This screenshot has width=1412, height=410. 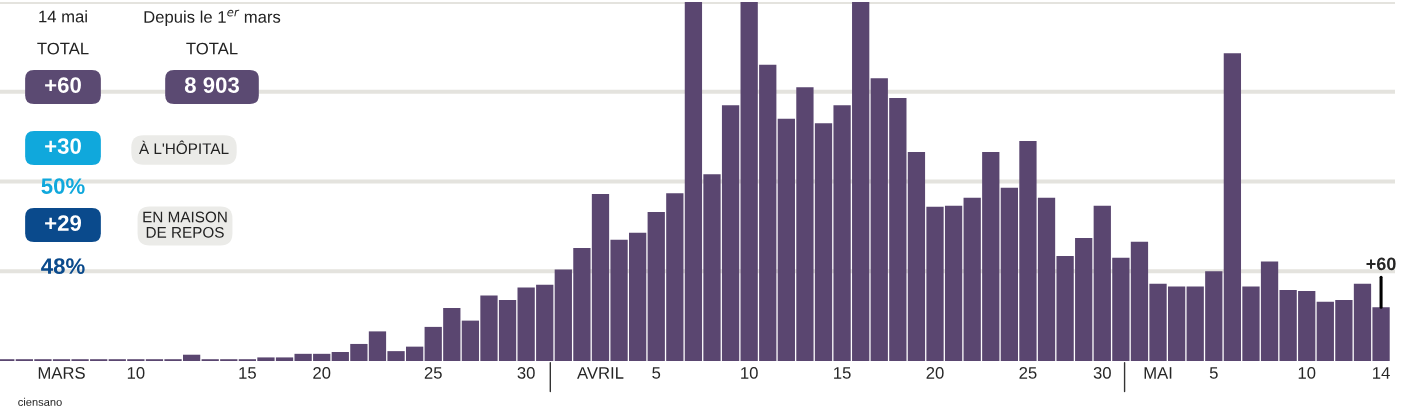 What do you see at coordinates (63, 16) in the screenshot?
I see `annotation: 14 mai` at bounding box center [63, 16].